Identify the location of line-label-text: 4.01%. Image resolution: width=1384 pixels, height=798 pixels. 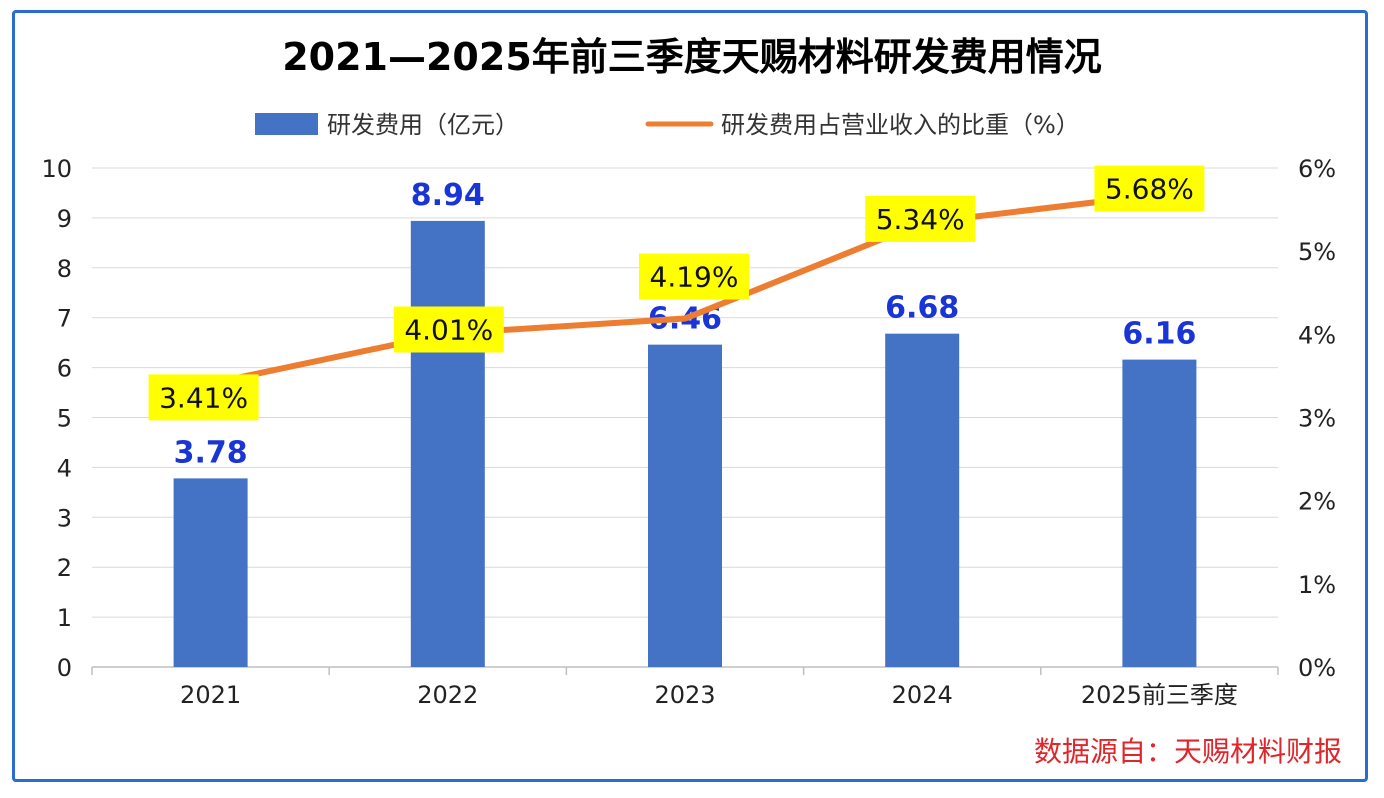
(448, 330).